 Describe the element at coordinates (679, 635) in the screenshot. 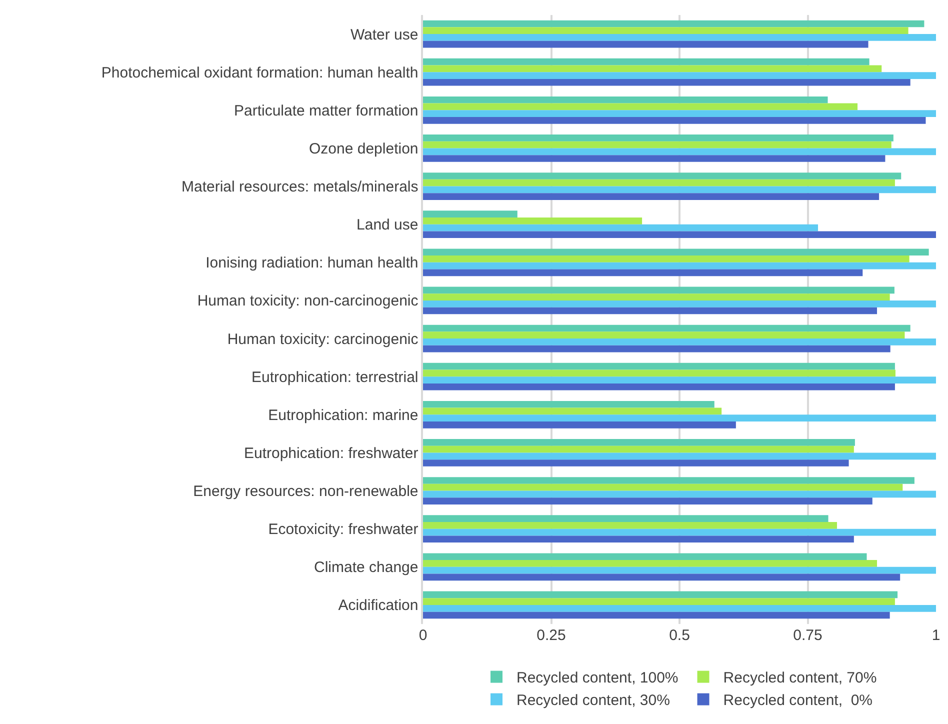

I see `x-tick-label: 0.5` at that location.